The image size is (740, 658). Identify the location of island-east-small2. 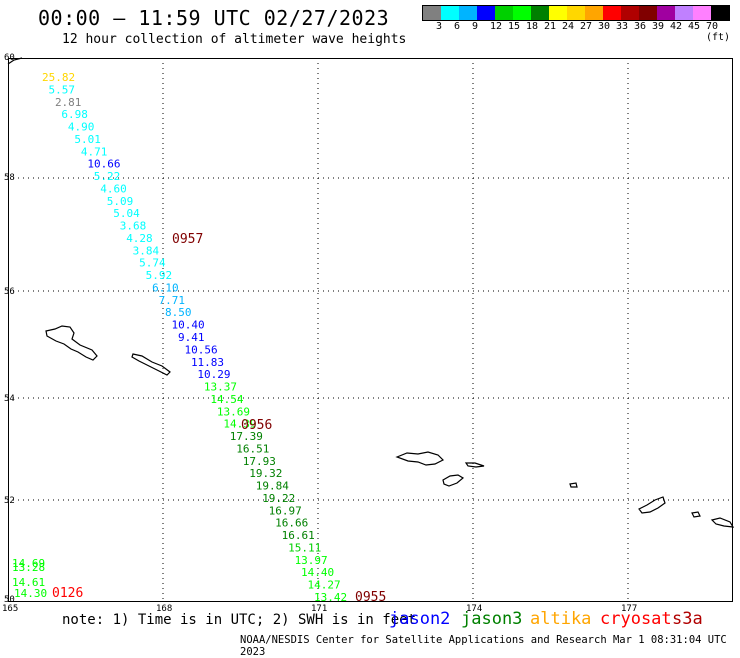
(453, 480).